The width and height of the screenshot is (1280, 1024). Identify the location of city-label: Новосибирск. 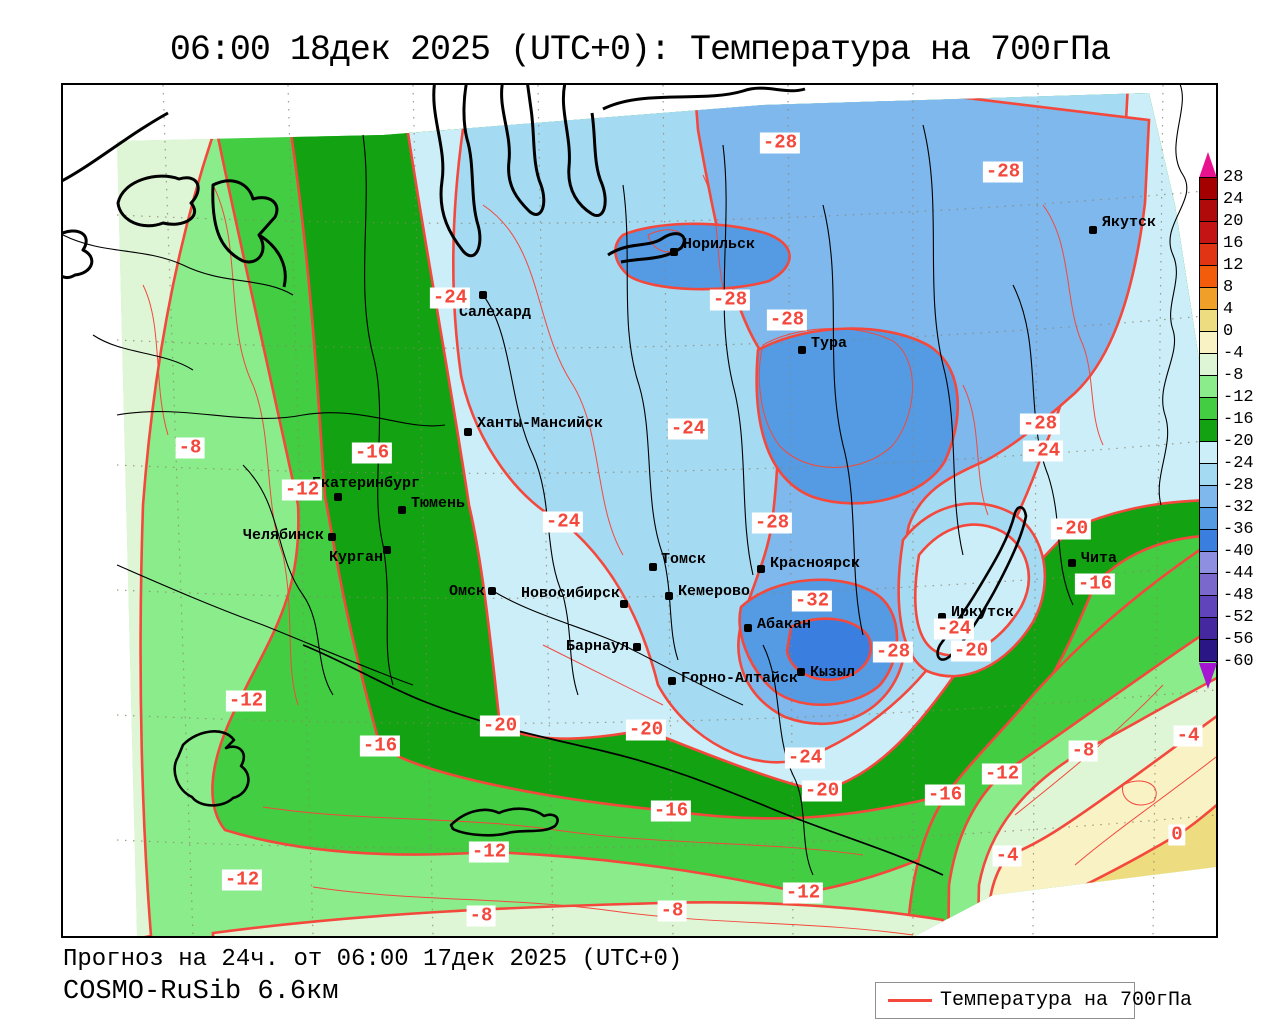
(570, 593).